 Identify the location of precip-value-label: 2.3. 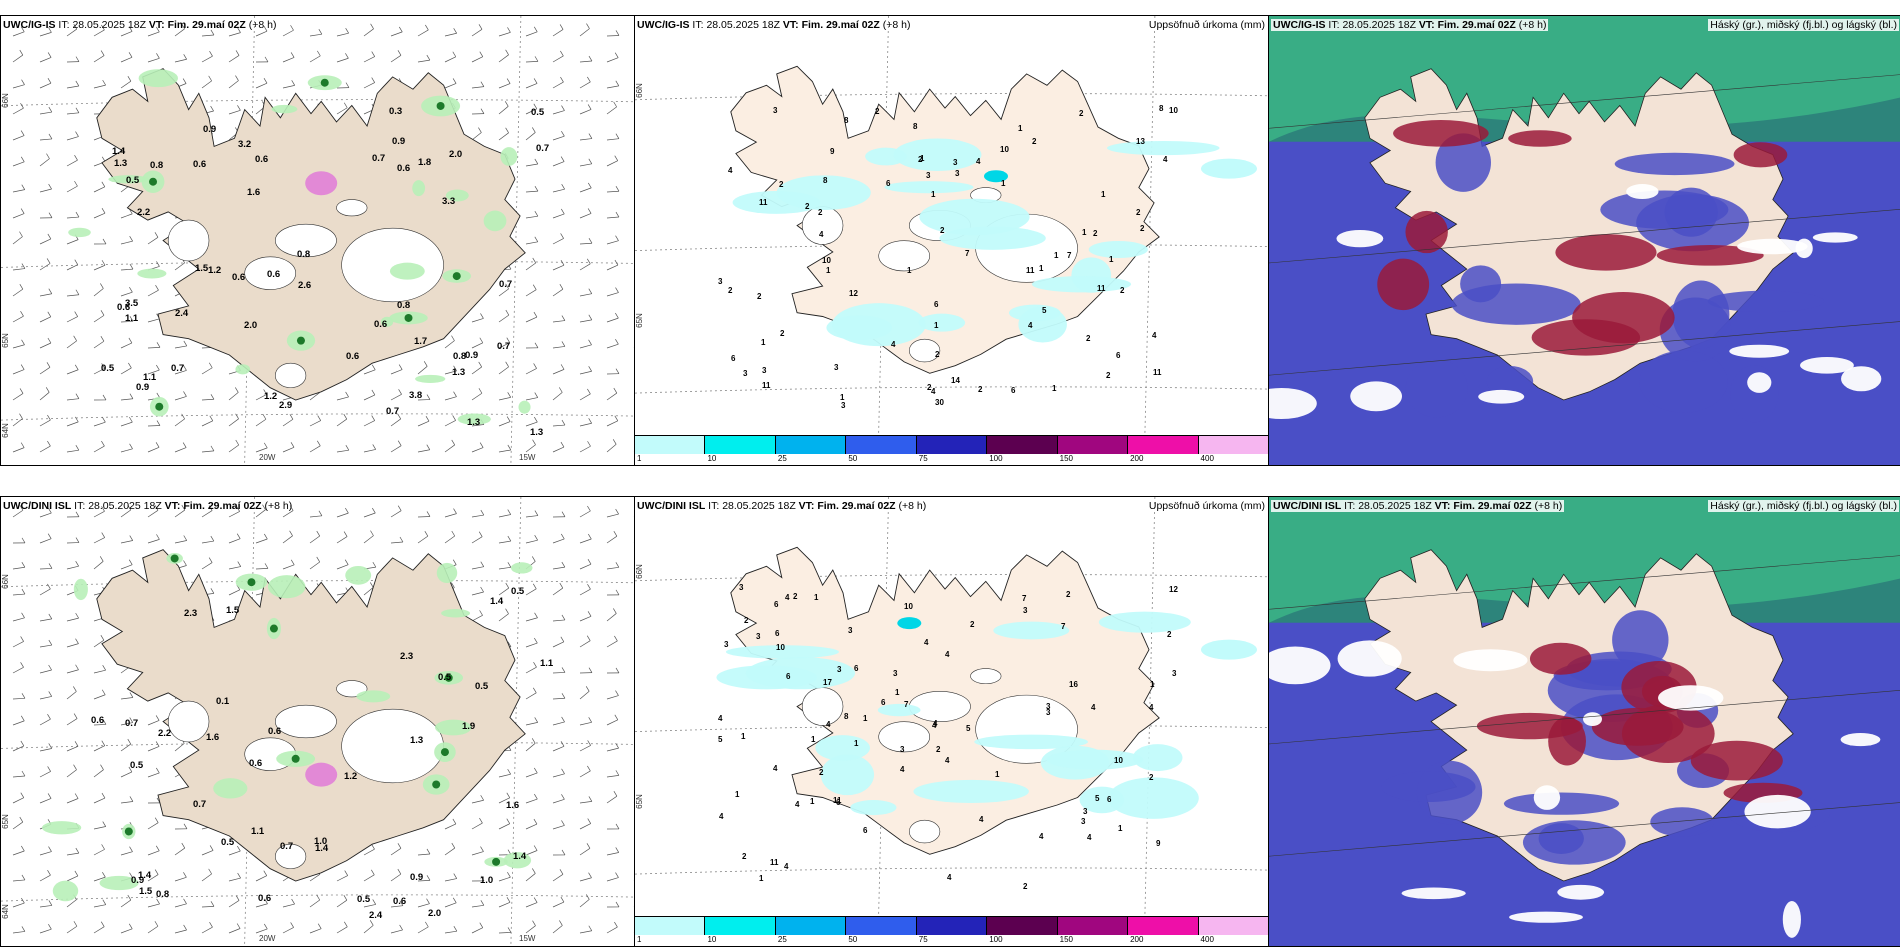
(191, 613).